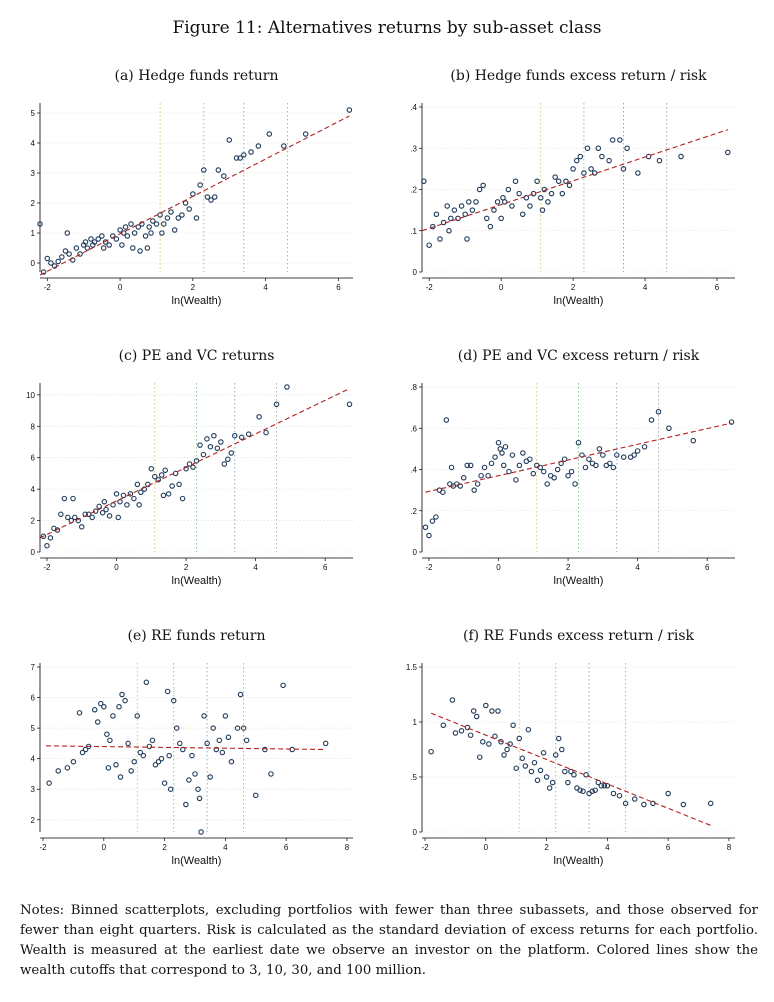  What do you see at coordinates (196, 76) in the screenshot?
I see `panel-title: (a) Hedge funds return` at bounding box center [196, 76].